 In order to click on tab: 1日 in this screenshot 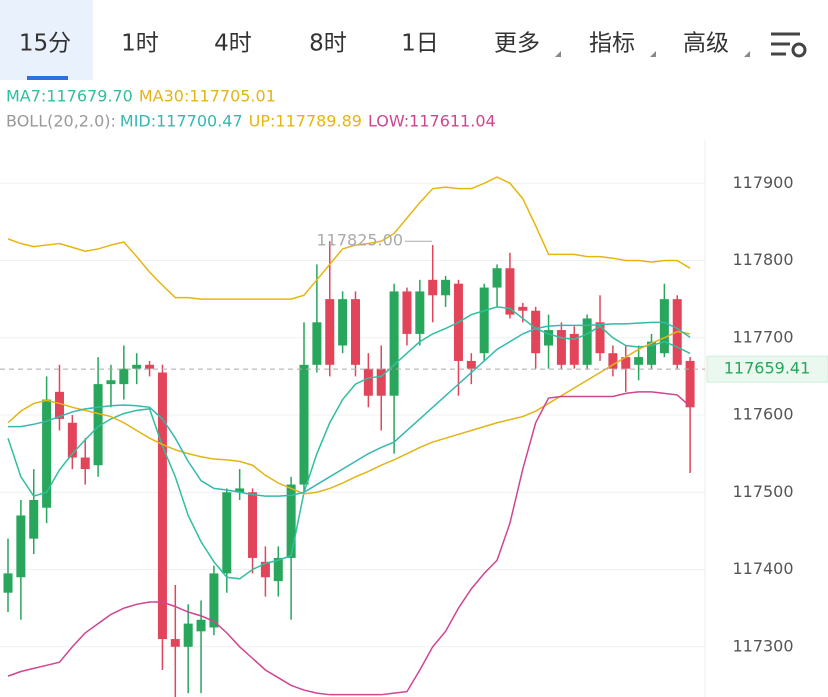, I will do `click(420, 44)`.